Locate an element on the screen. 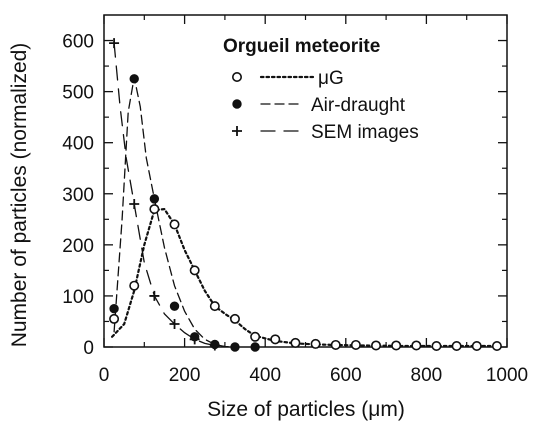 This screenshot has height=427, width=534. legend-label-2: SEM images is located at coordinates (365, 132).